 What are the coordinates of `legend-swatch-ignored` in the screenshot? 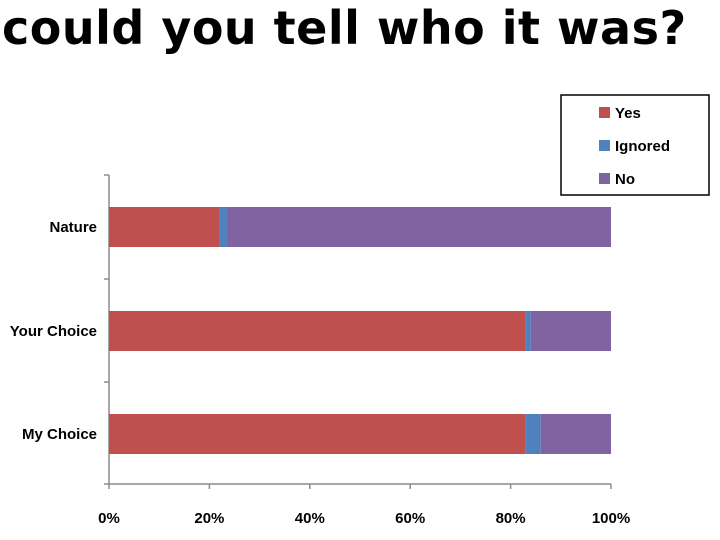 It's located at (604, 145).